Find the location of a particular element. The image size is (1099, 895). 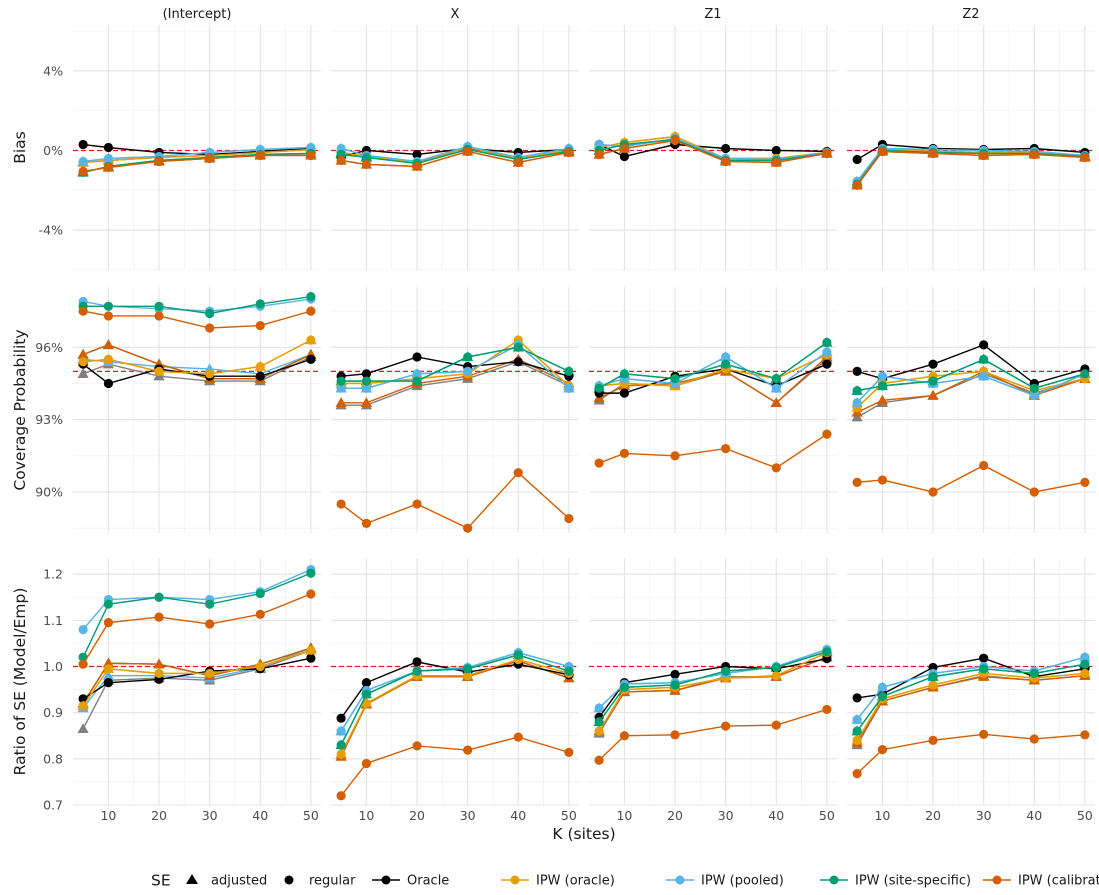

y-tick-label: 0.9 is located at coordinates (53, 712).